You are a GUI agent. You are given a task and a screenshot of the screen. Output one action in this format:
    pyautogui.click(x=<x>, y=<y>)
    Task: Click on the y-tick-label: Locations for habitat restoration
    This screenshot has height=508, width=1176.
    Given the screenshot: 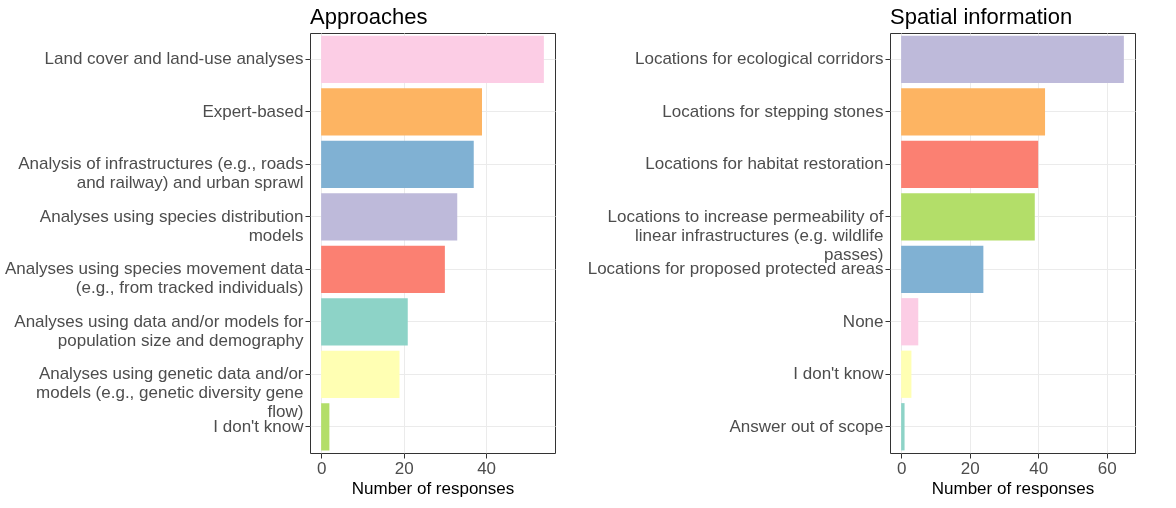 What is the action you would take?
    pyautogui.click(x=764, y=164)
    